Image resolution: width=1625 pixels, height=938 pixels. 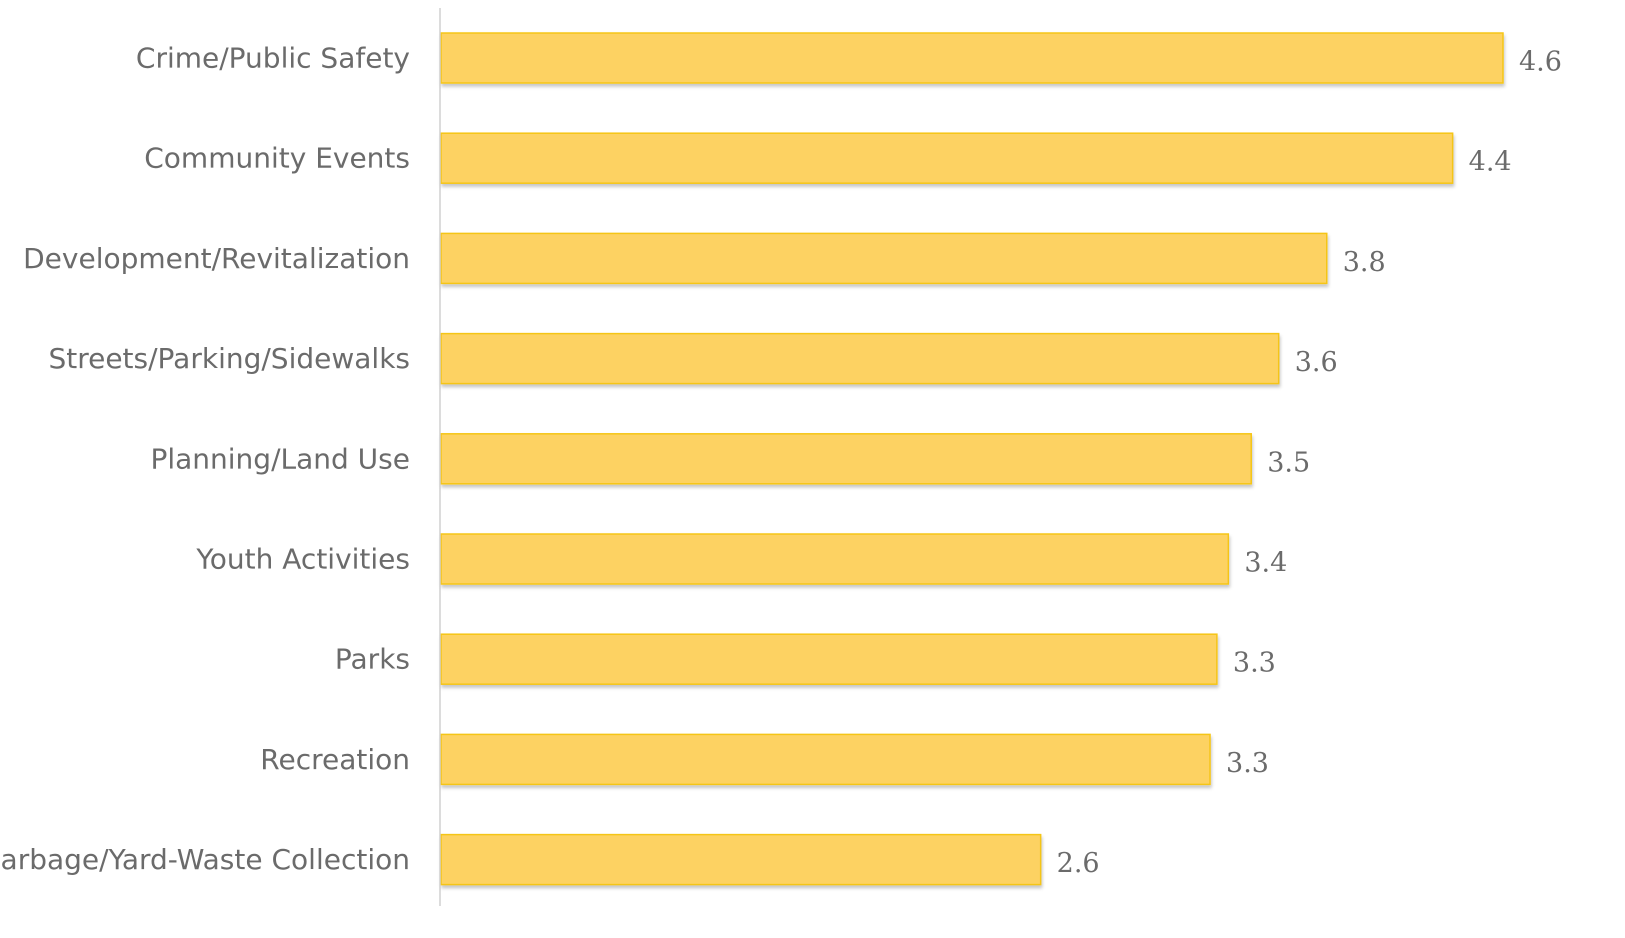 I want to click on category-label-garbage-yard-waste-collection: Garbage/Yard-Waste Collection, so click(x=205, y=859).